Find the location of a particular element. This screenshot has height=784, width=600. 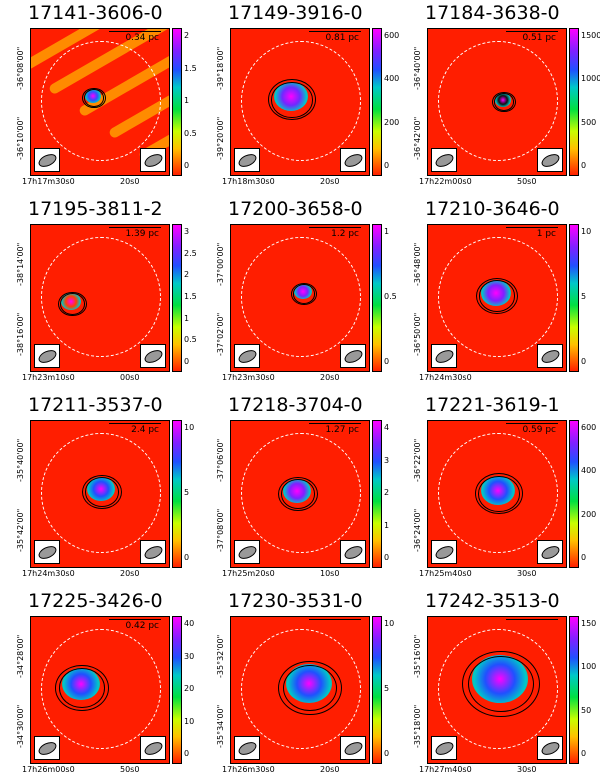

panel-title: 17195-3811-2 is located at coordinates (95, 209).